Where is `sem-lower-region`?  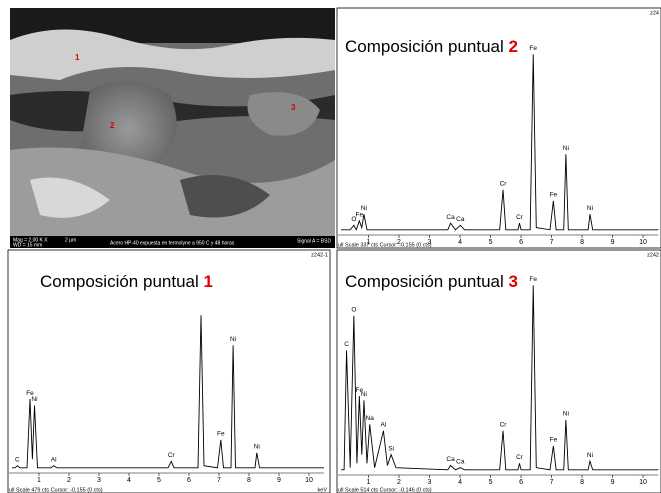 sem-lower-region is located at coordinates (172, 191).